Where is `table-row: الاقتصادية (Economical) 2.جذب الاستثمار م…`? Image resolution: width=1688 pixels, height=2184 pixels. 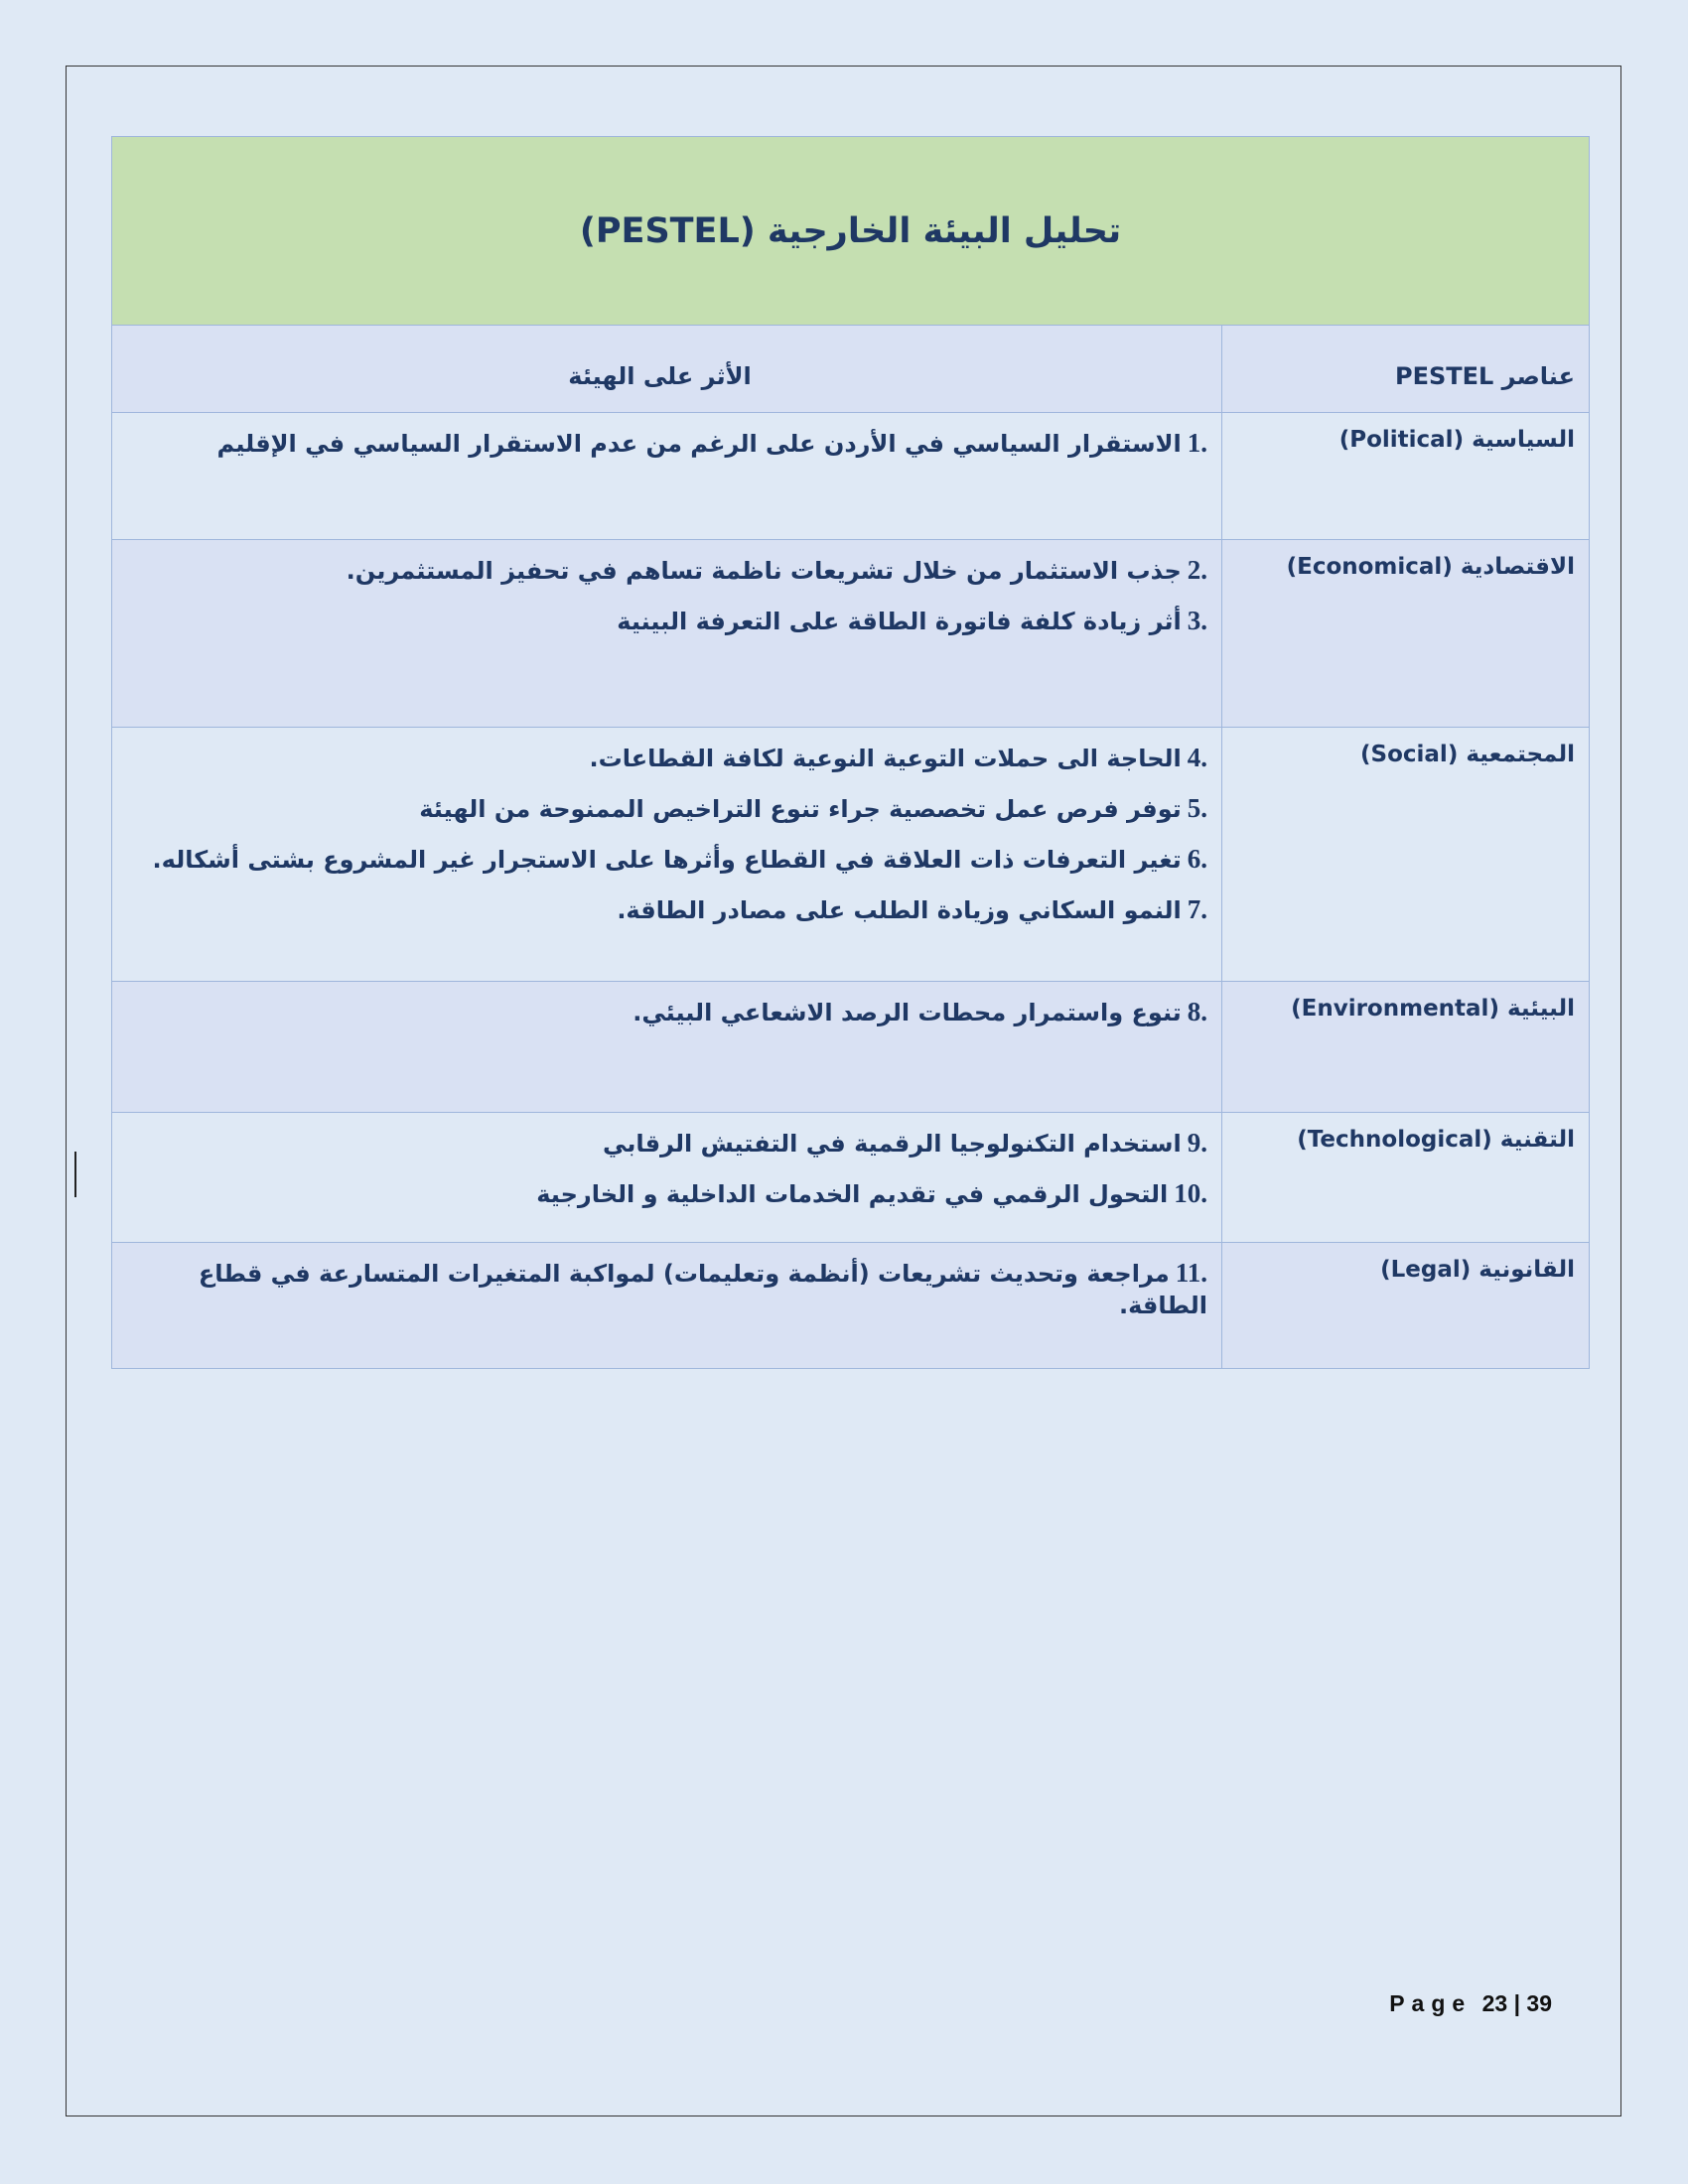 table-row: الاقتصادية (Economical) 2.جذب الاستثمار م… is located at coordinates (850, 633).